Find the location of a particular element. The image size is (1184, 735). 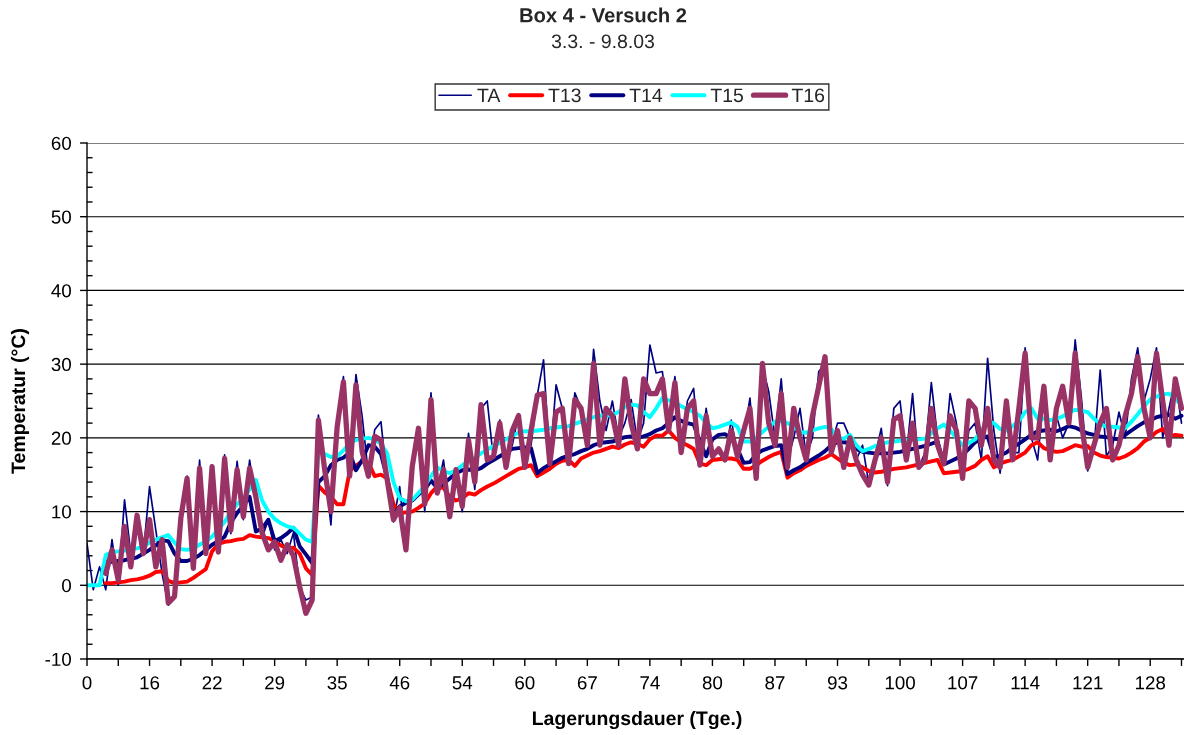

y-tick-label: 10 is located at coordinates (61, 512).